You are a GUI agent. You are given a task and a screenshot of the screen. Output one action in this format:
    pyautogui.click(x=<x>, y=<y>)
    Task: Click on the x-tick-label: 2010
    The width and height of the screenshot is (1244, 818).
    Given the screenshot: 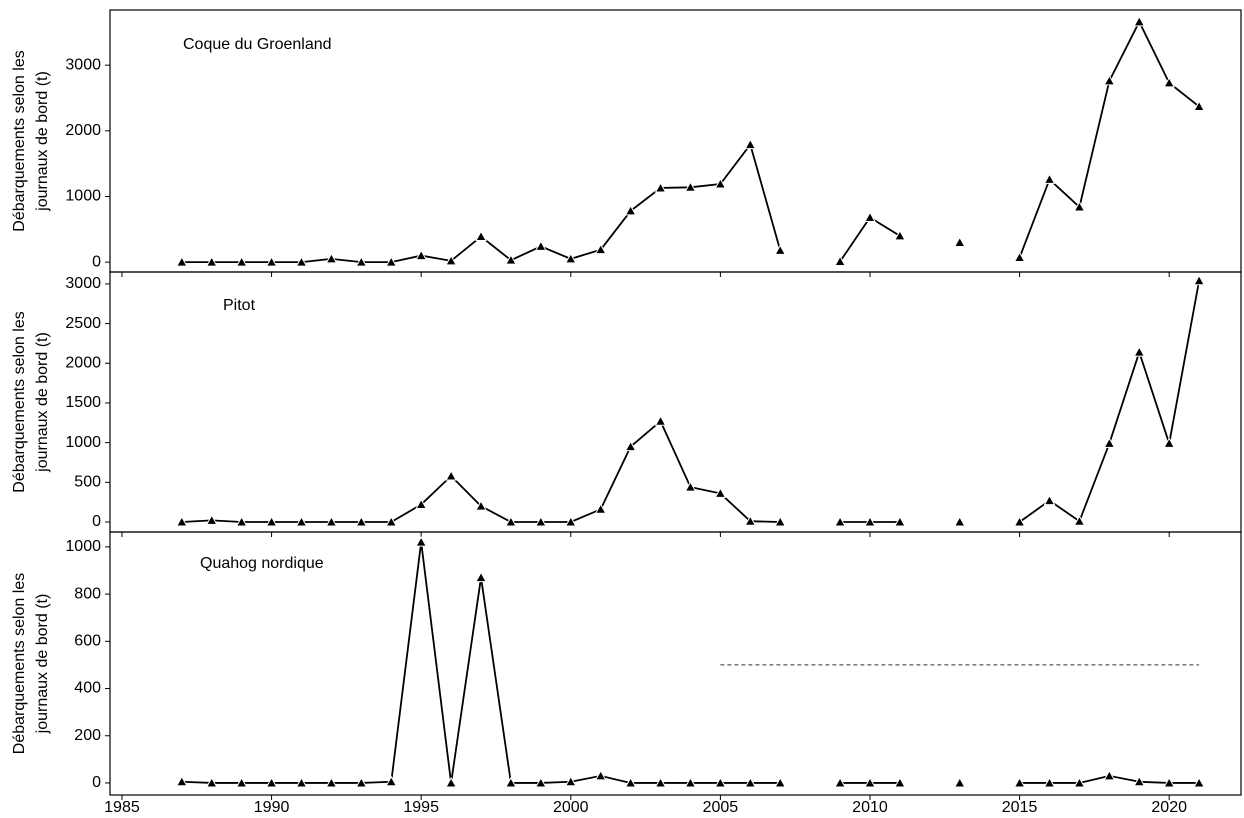 What is the action you would take?
    pyautogui.click(x=870, y=807)
    